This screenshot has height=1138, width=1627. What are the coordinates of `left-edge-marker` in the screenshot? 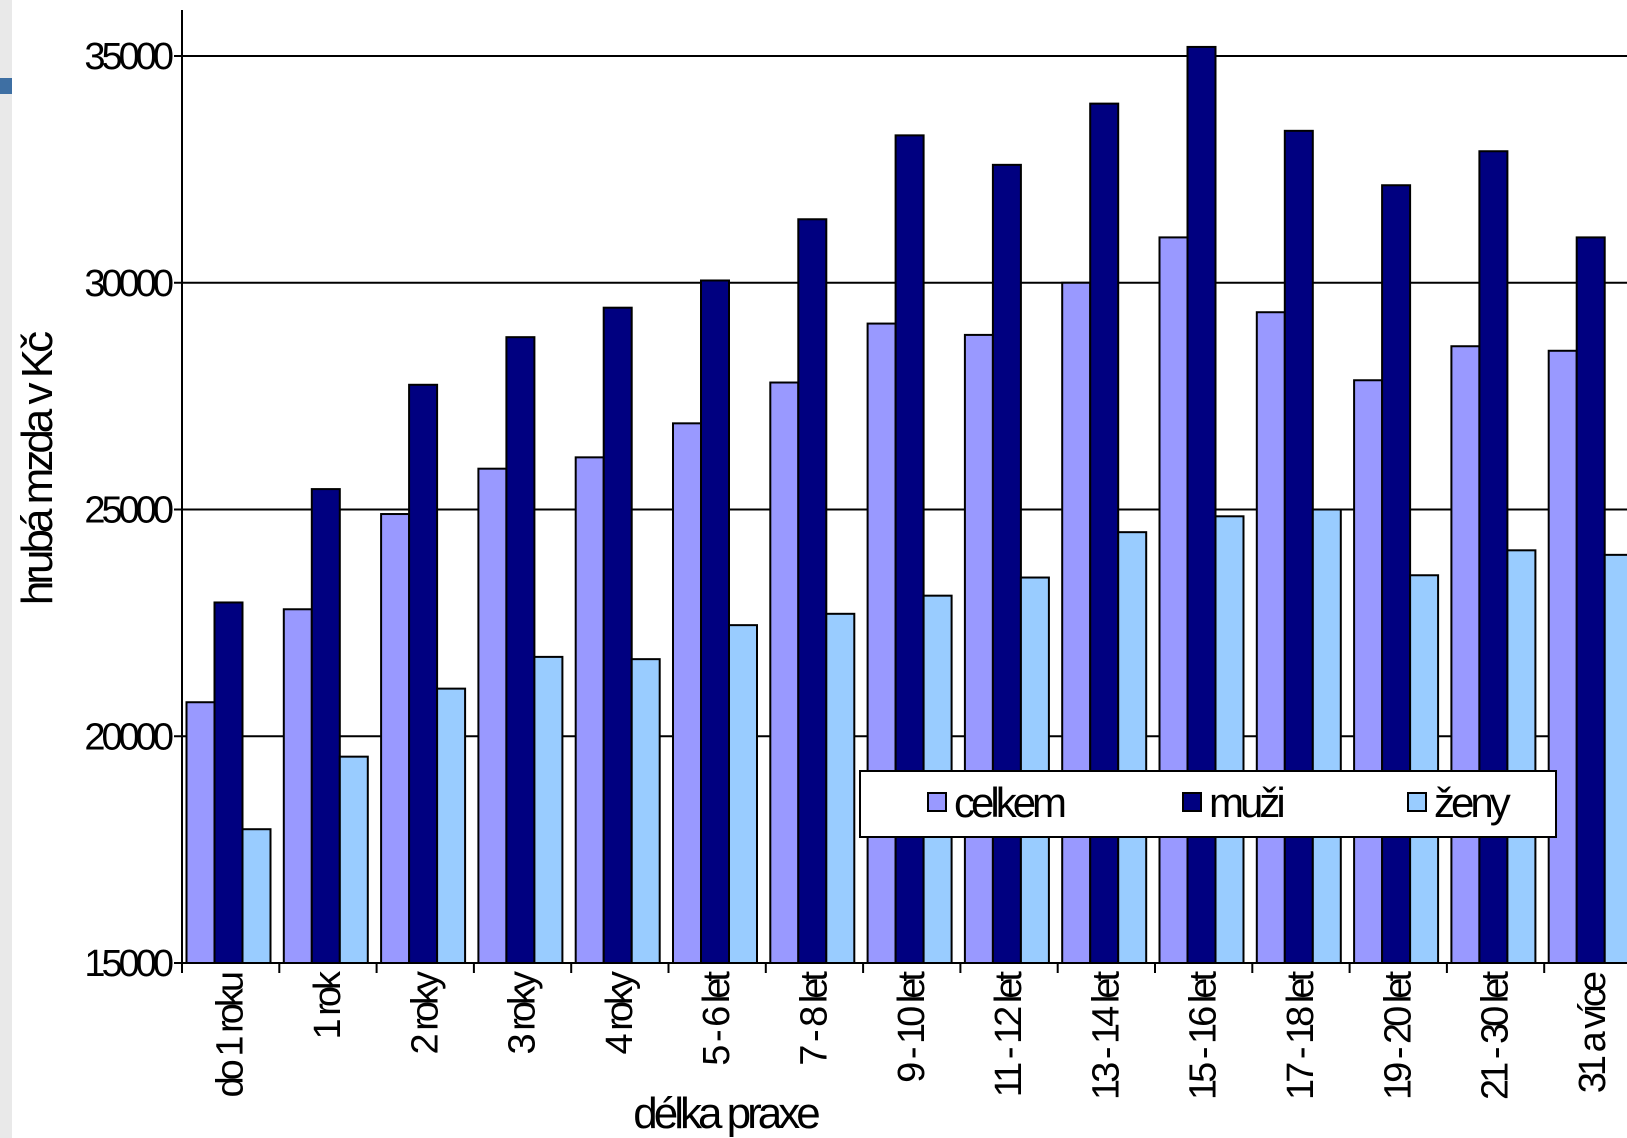 It's located at (6, 86).